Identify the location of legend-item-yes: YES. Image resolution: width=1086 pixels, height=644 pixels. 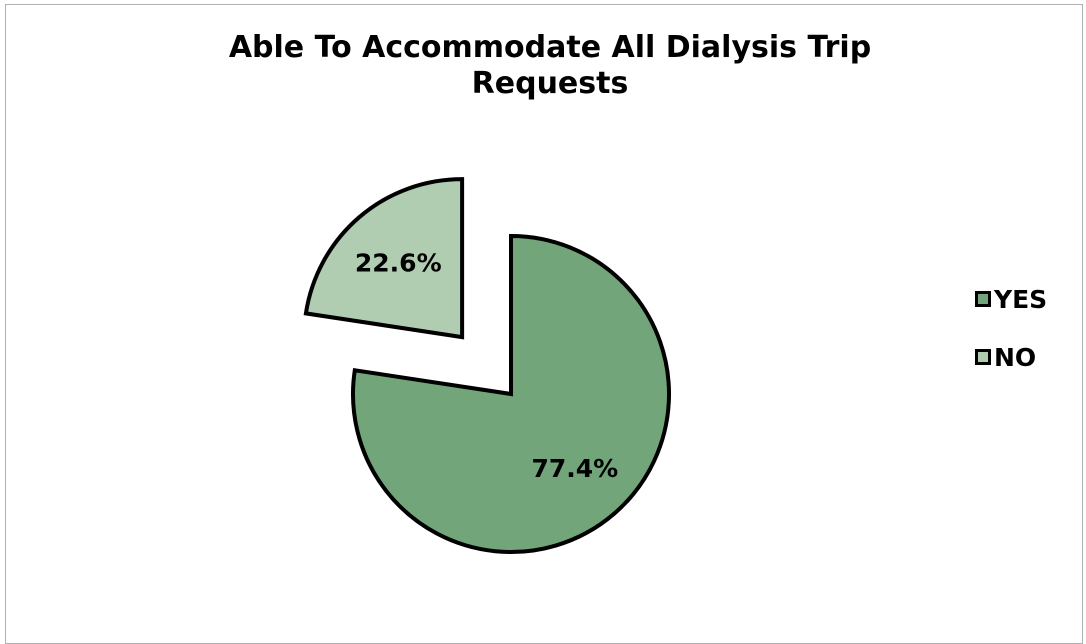
(1011, 299).